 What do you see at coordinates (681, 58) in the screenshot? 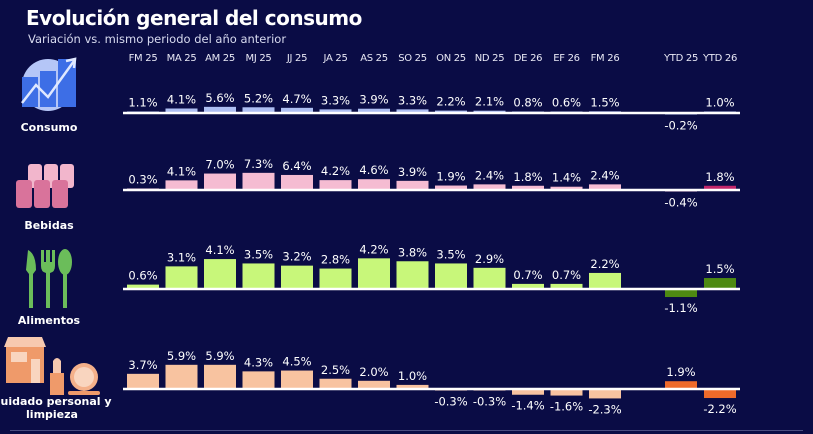
I see `column-header: YTD 25` at bounding box center [681, 58].